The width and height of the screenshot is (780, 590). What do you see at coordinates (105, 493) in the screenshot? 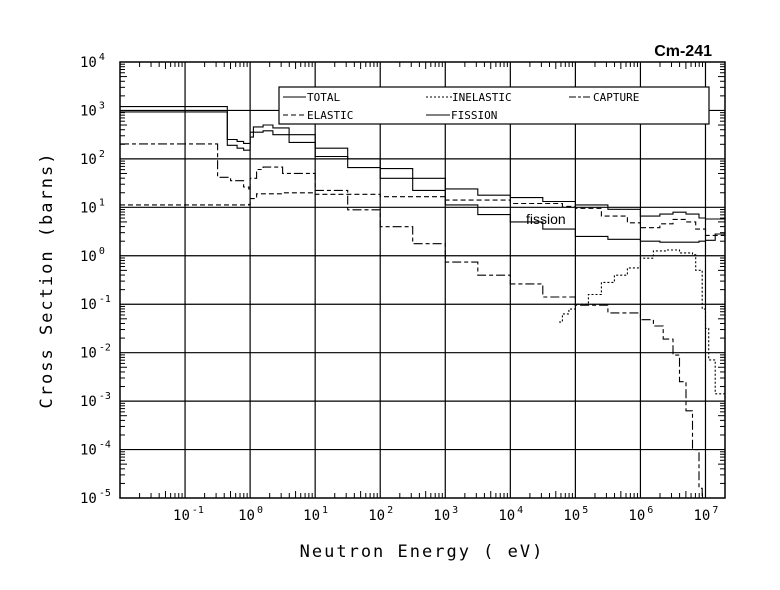
I see `y-tick-exp: -5` at bounding box center [105, 493].